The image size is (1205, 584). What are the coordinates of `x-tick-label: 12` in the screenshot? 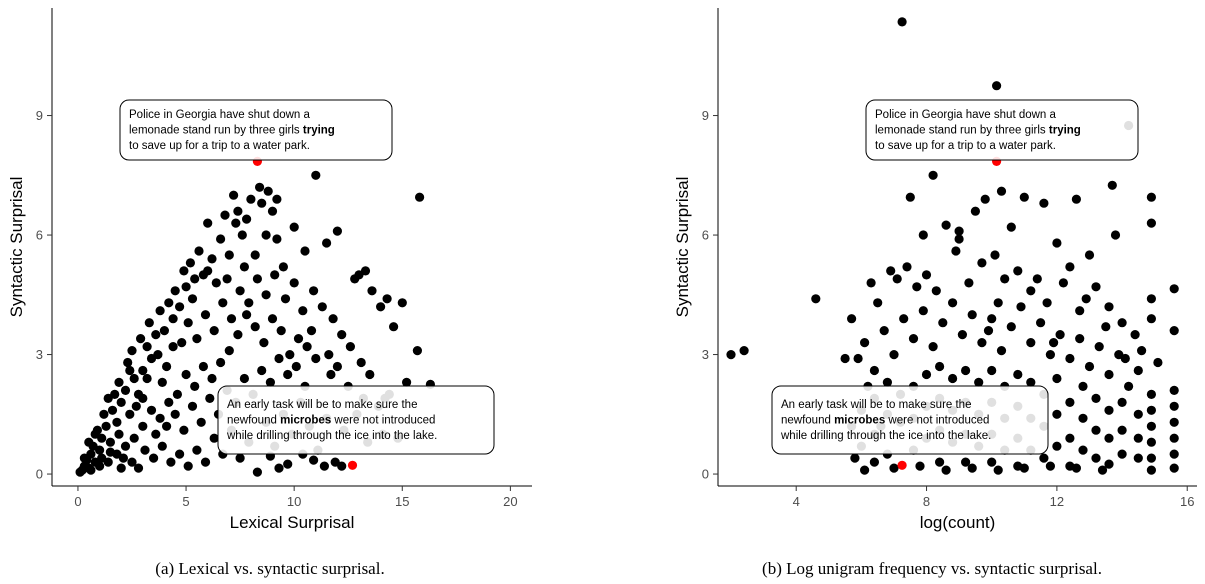 It's located at (1057, 501).